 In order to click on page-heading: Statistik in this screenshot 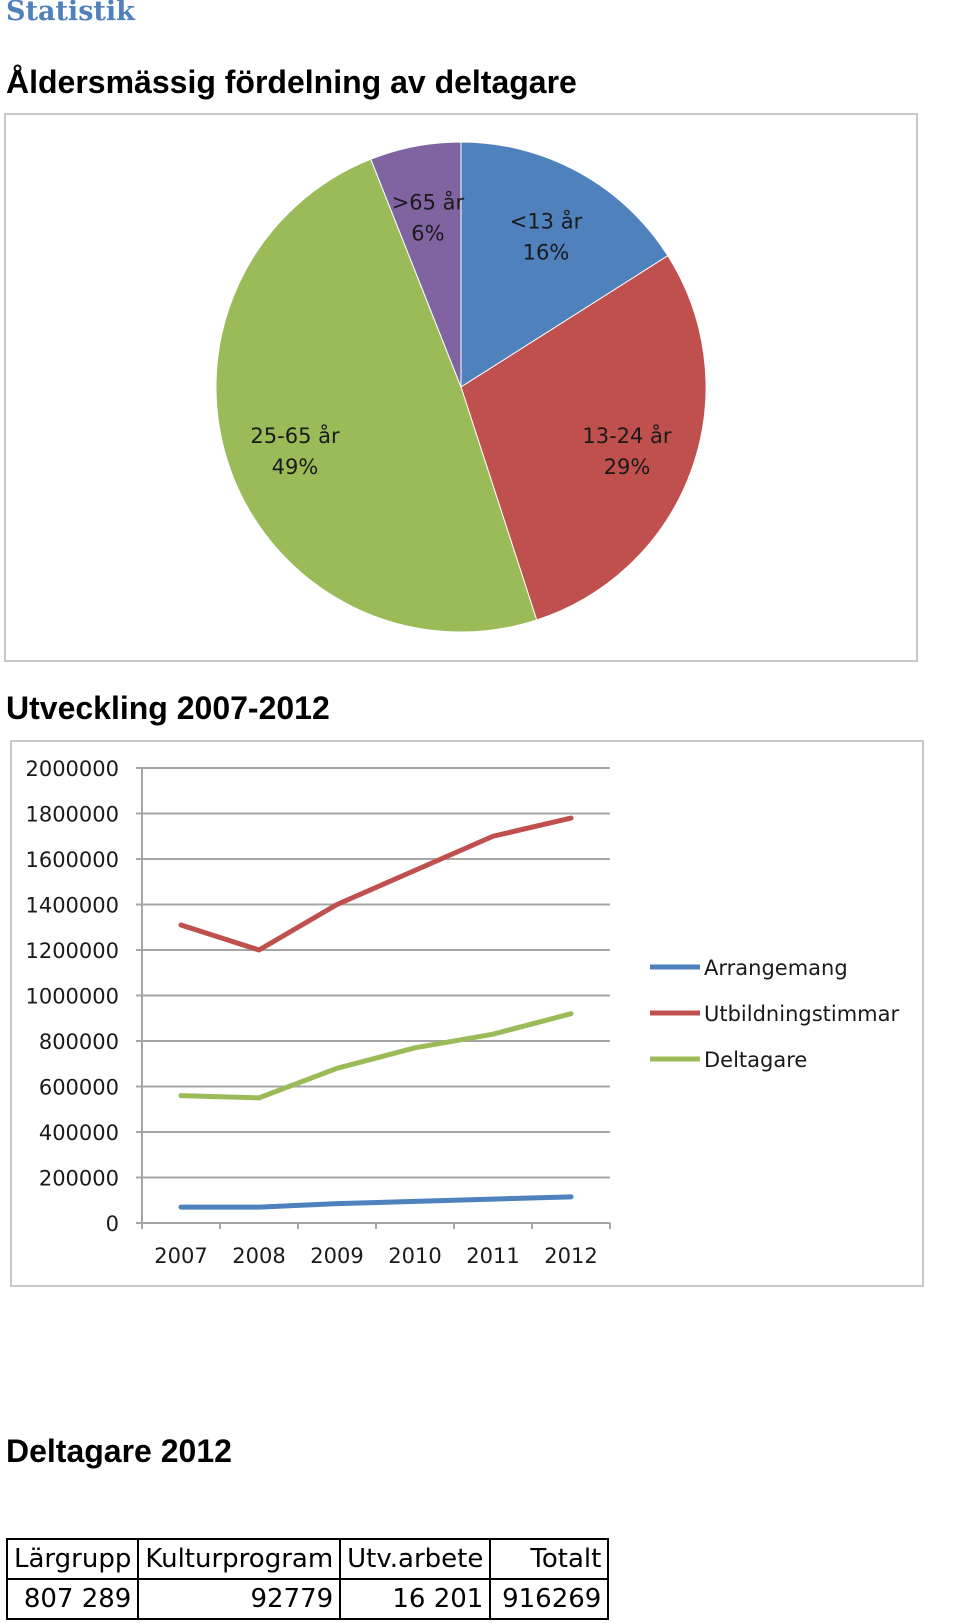, I will do `click(70, 13)`.